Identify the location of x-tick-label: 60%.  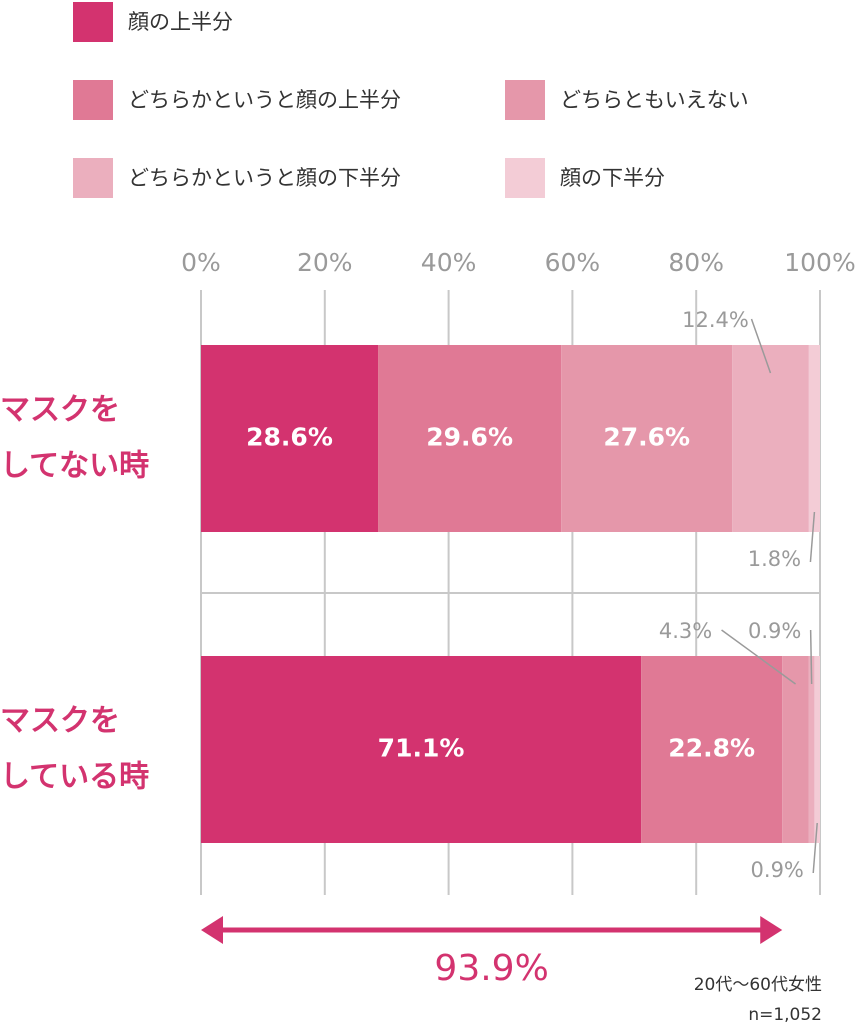
(573, 262).